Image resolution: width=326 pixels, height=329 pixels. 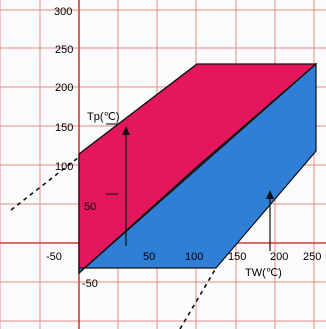 I want to click on y-tick-label-100: 100, so click(x=64, y=167).